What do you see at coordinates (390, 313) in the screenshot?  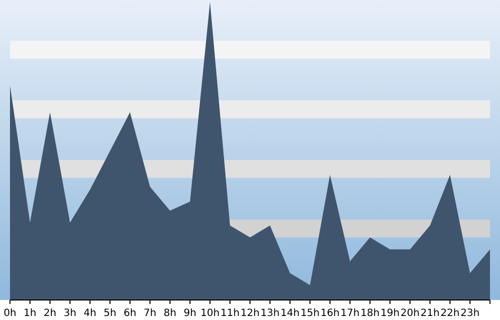 I see `x-tick-label: 19h` at bounding box center [390, 313].